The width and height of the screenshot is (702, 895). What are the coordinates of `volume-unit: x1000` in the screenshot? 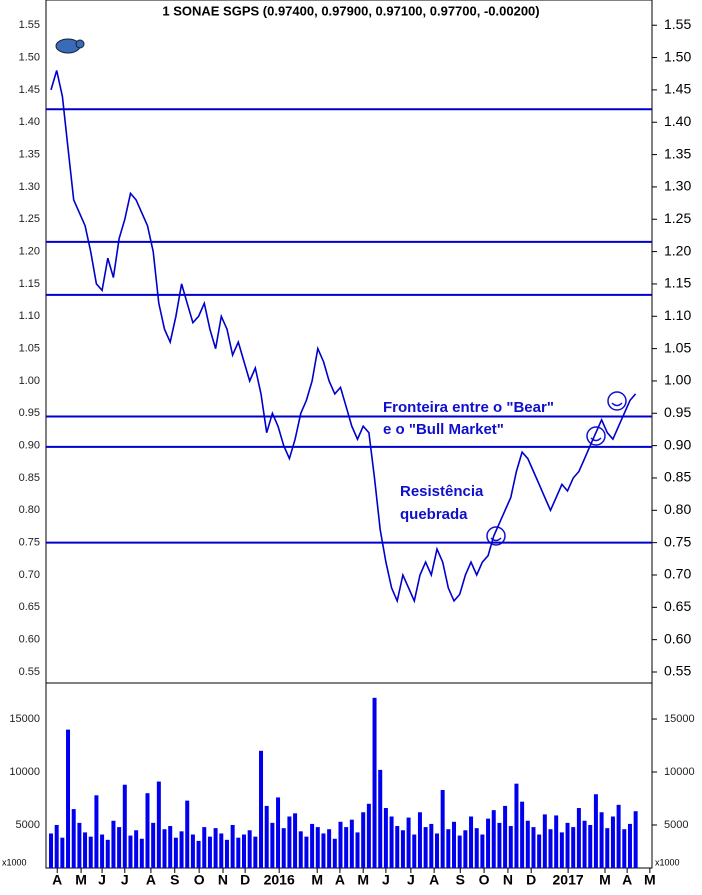 It's located at (14, 862).